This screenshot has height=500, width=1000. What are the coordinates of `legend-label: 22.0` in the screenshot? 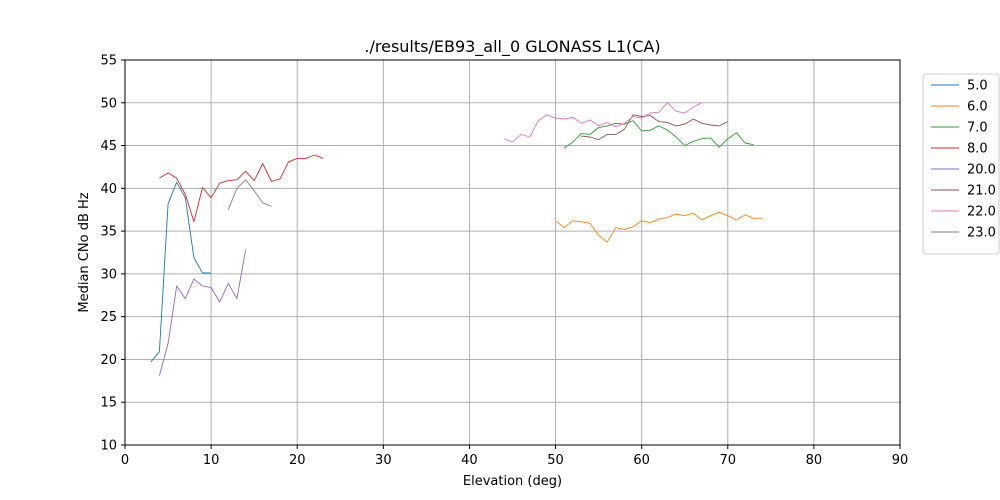 It's located at (981, 212).